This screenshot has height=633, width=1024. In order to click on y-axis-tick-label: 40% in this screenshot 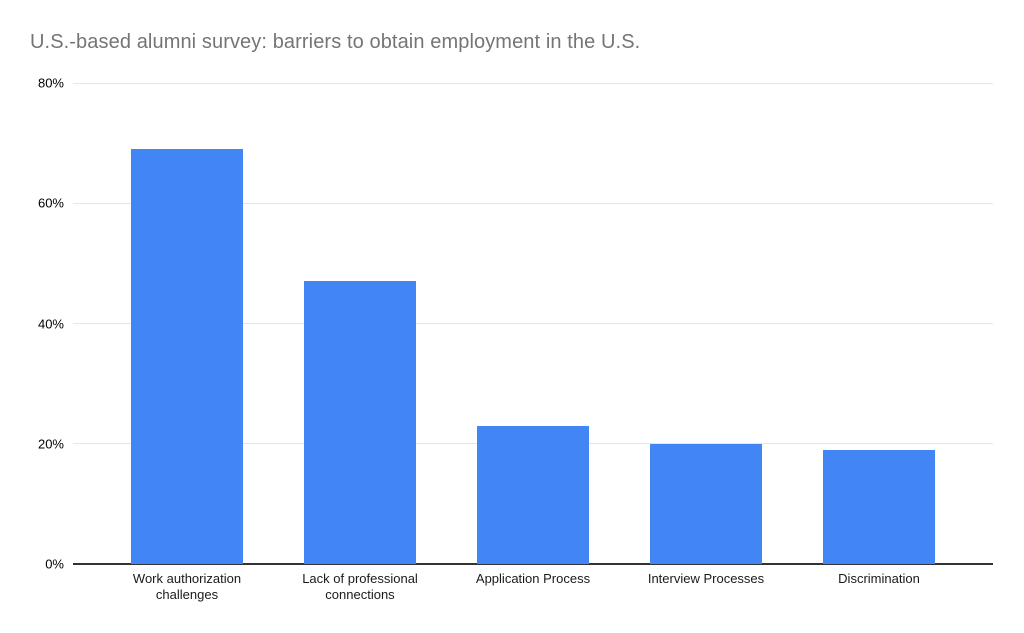, I will do `click(50, 323)`.